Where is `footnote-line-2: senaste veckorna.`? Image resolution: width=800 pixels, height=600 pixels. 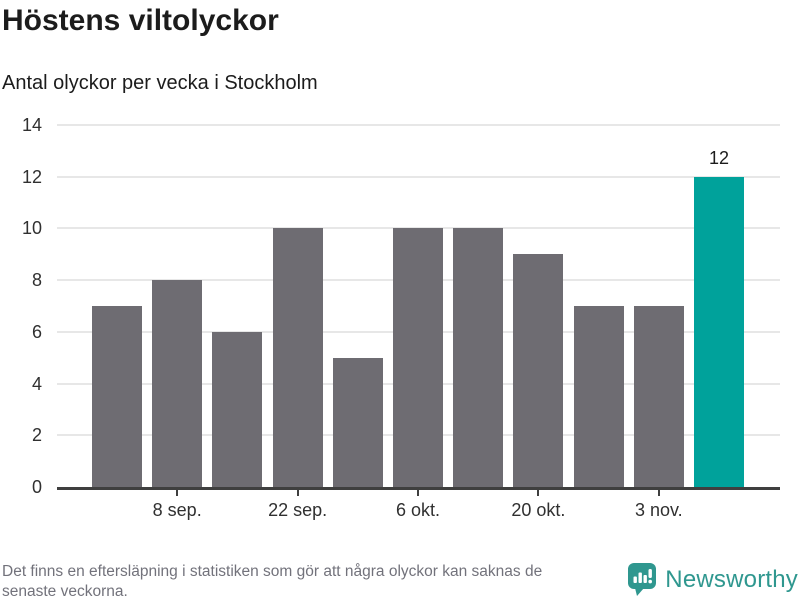
footnote-line-2: senaste veckorna. is located at coordinates (65, 591).